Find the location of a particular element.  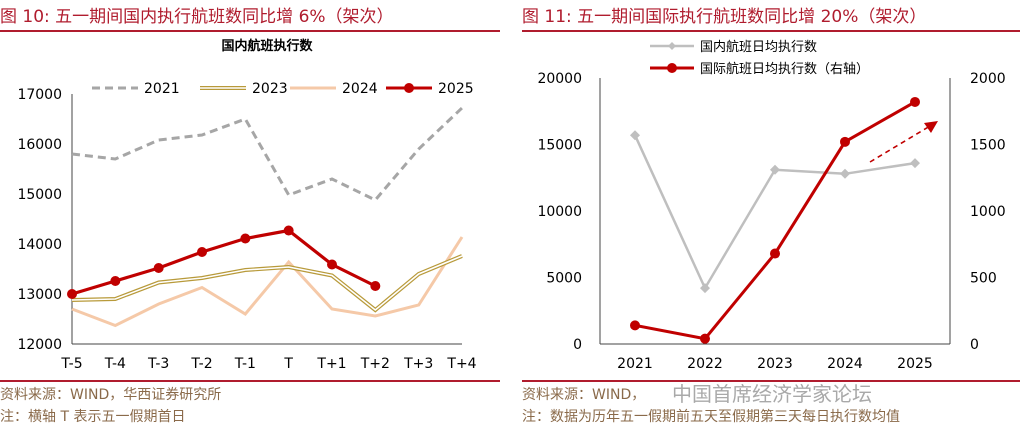

left-source: 资料来源：WIND，华西证券研究所 is located at coordinates (111, 395).